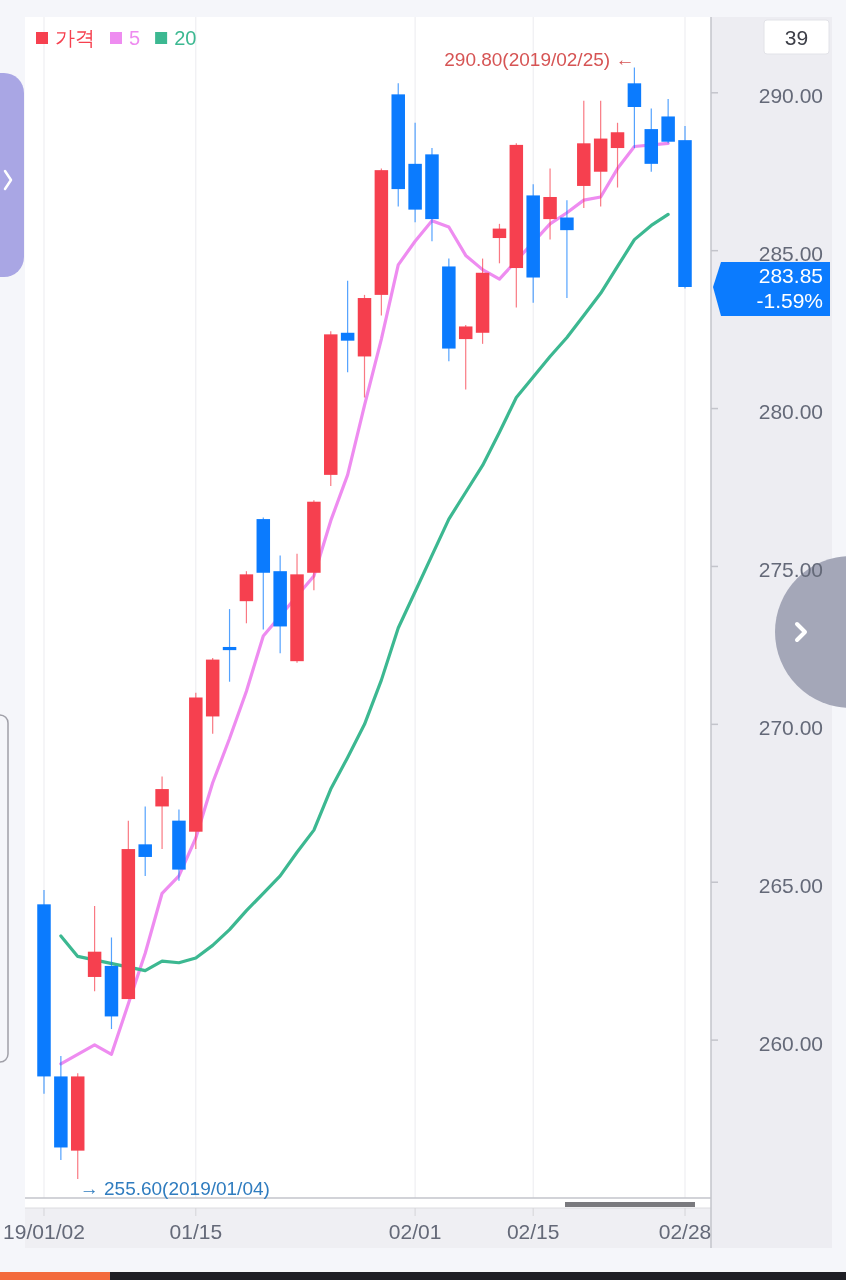 Image resolution: width=846 pixels, height=1280 pixels. Describe the element at coordinates (790, 254) in the screenshot. I see `y-tick-label: 285.00` at that location.